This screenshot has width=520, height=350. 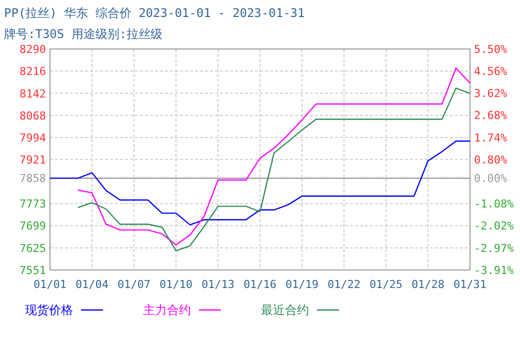 I want to click on y2-tick-label: 1.74%, so click(x=491, y=137).